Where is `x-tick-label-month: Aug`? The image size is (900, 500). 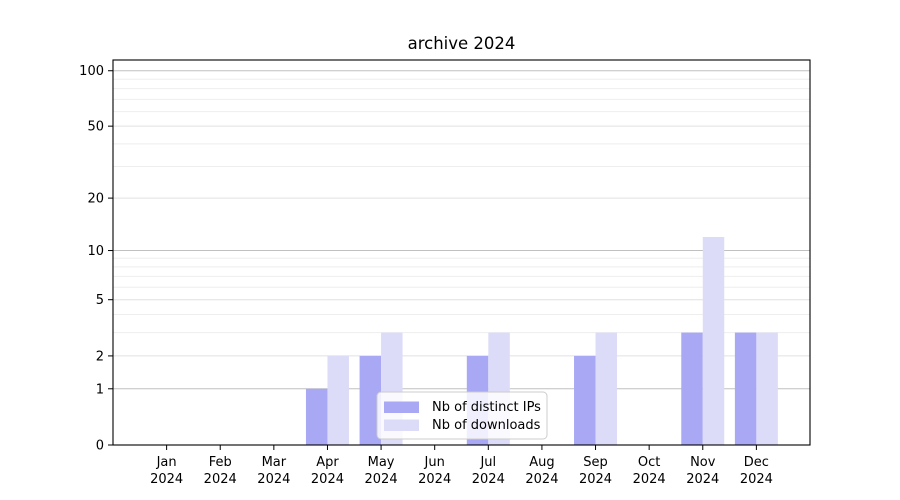
x-tick-label-month: Aug is located at coordinates (541, 462).